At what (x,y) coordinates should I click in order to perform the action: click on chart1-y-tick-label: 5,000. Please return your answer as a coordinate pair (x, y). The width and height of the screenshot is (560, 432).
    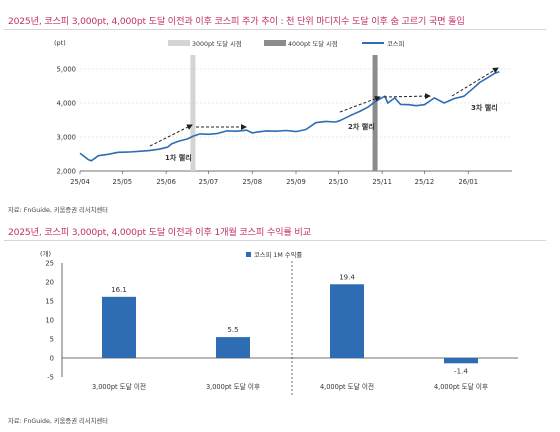
    Looking at the image, I should click on (66, 70).